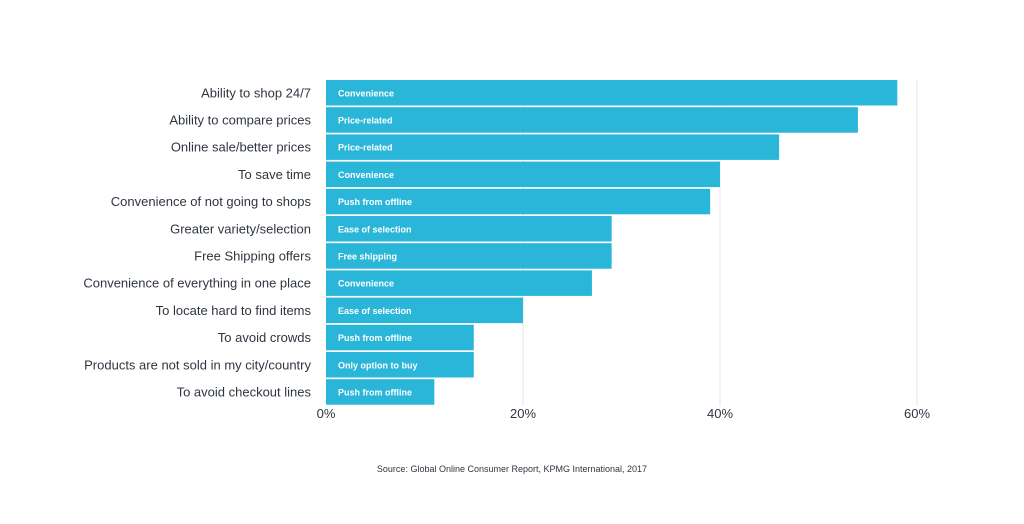 The width and height of the screenshot is (1024, 524). I want to click on category-label: Products are not sold in my city/country, so click(197, 364).